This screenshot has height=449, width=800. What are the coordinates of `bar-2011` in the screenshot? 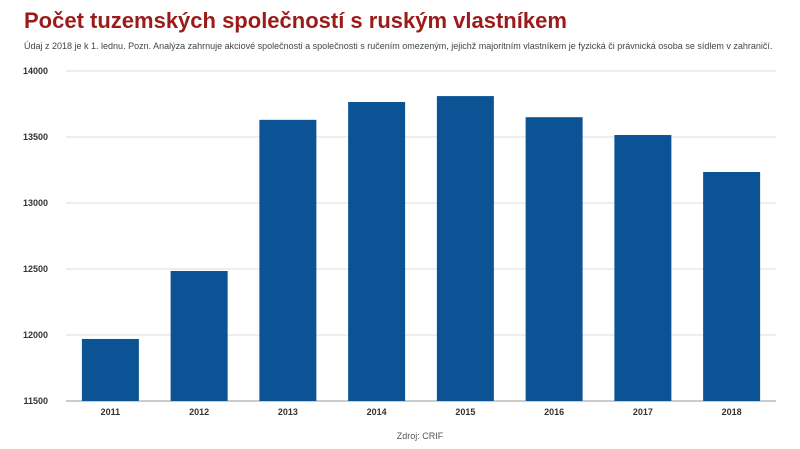 It's located at (110, 369).